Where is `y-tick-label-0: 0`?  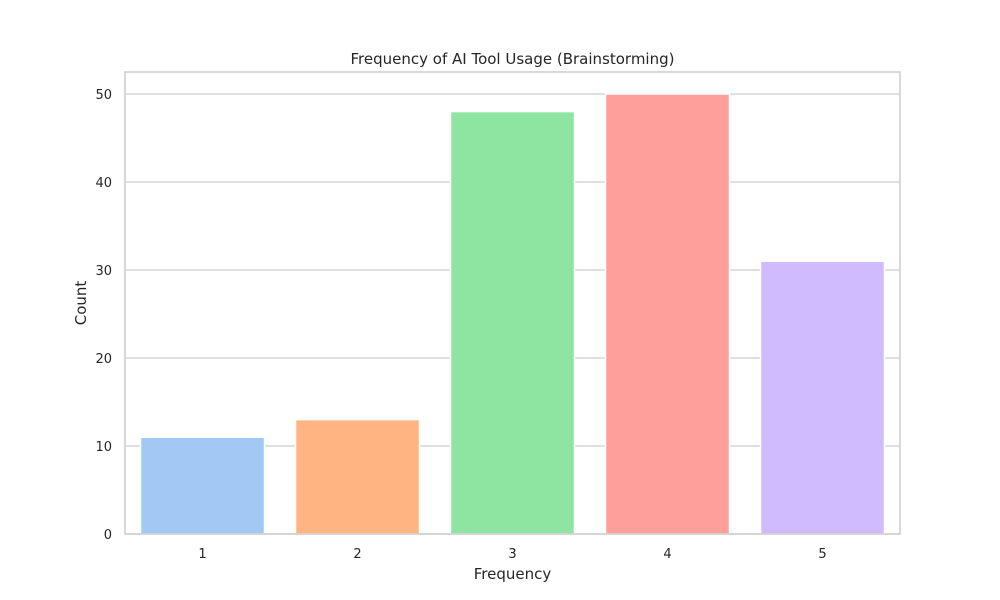 y-tick-label-0: 0 is located at coordinates (108, 535).